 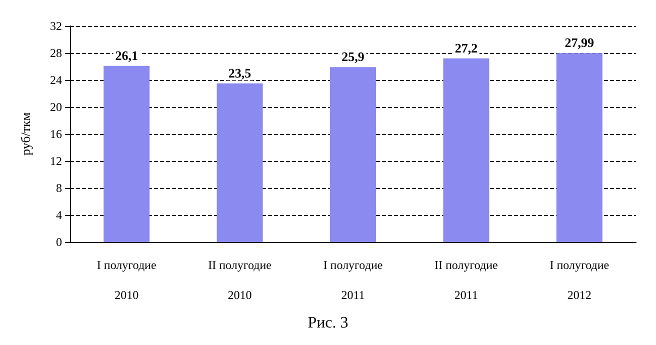 What do you see at coordinates (353, 280) in the screenshot?
I see `category-label: I полугодие 2011` at bounding box center [353, 280].